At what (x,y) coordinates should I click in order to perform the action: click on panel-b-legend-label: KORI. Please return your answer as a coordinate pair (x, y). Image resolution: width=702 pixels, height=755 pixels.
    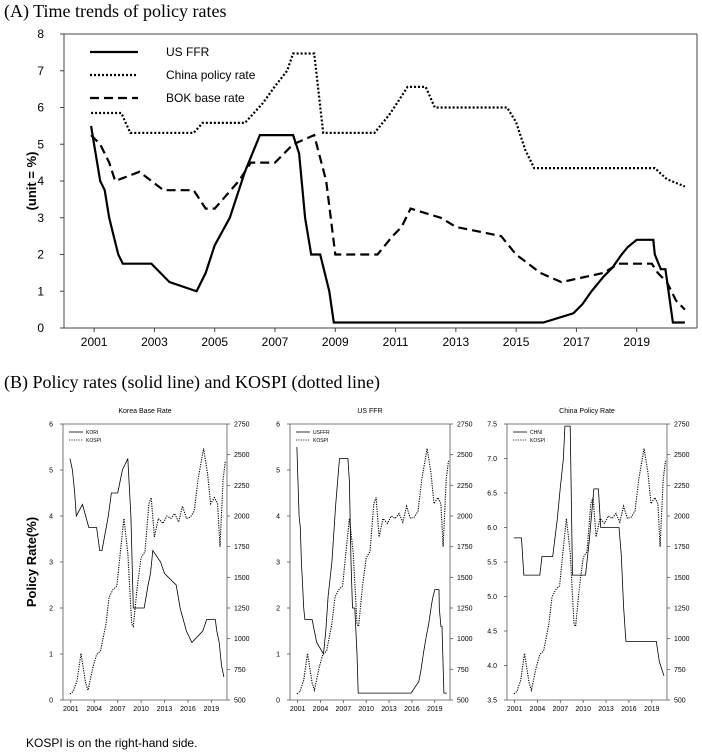
    Looking at the image, I should click on (92, 433).